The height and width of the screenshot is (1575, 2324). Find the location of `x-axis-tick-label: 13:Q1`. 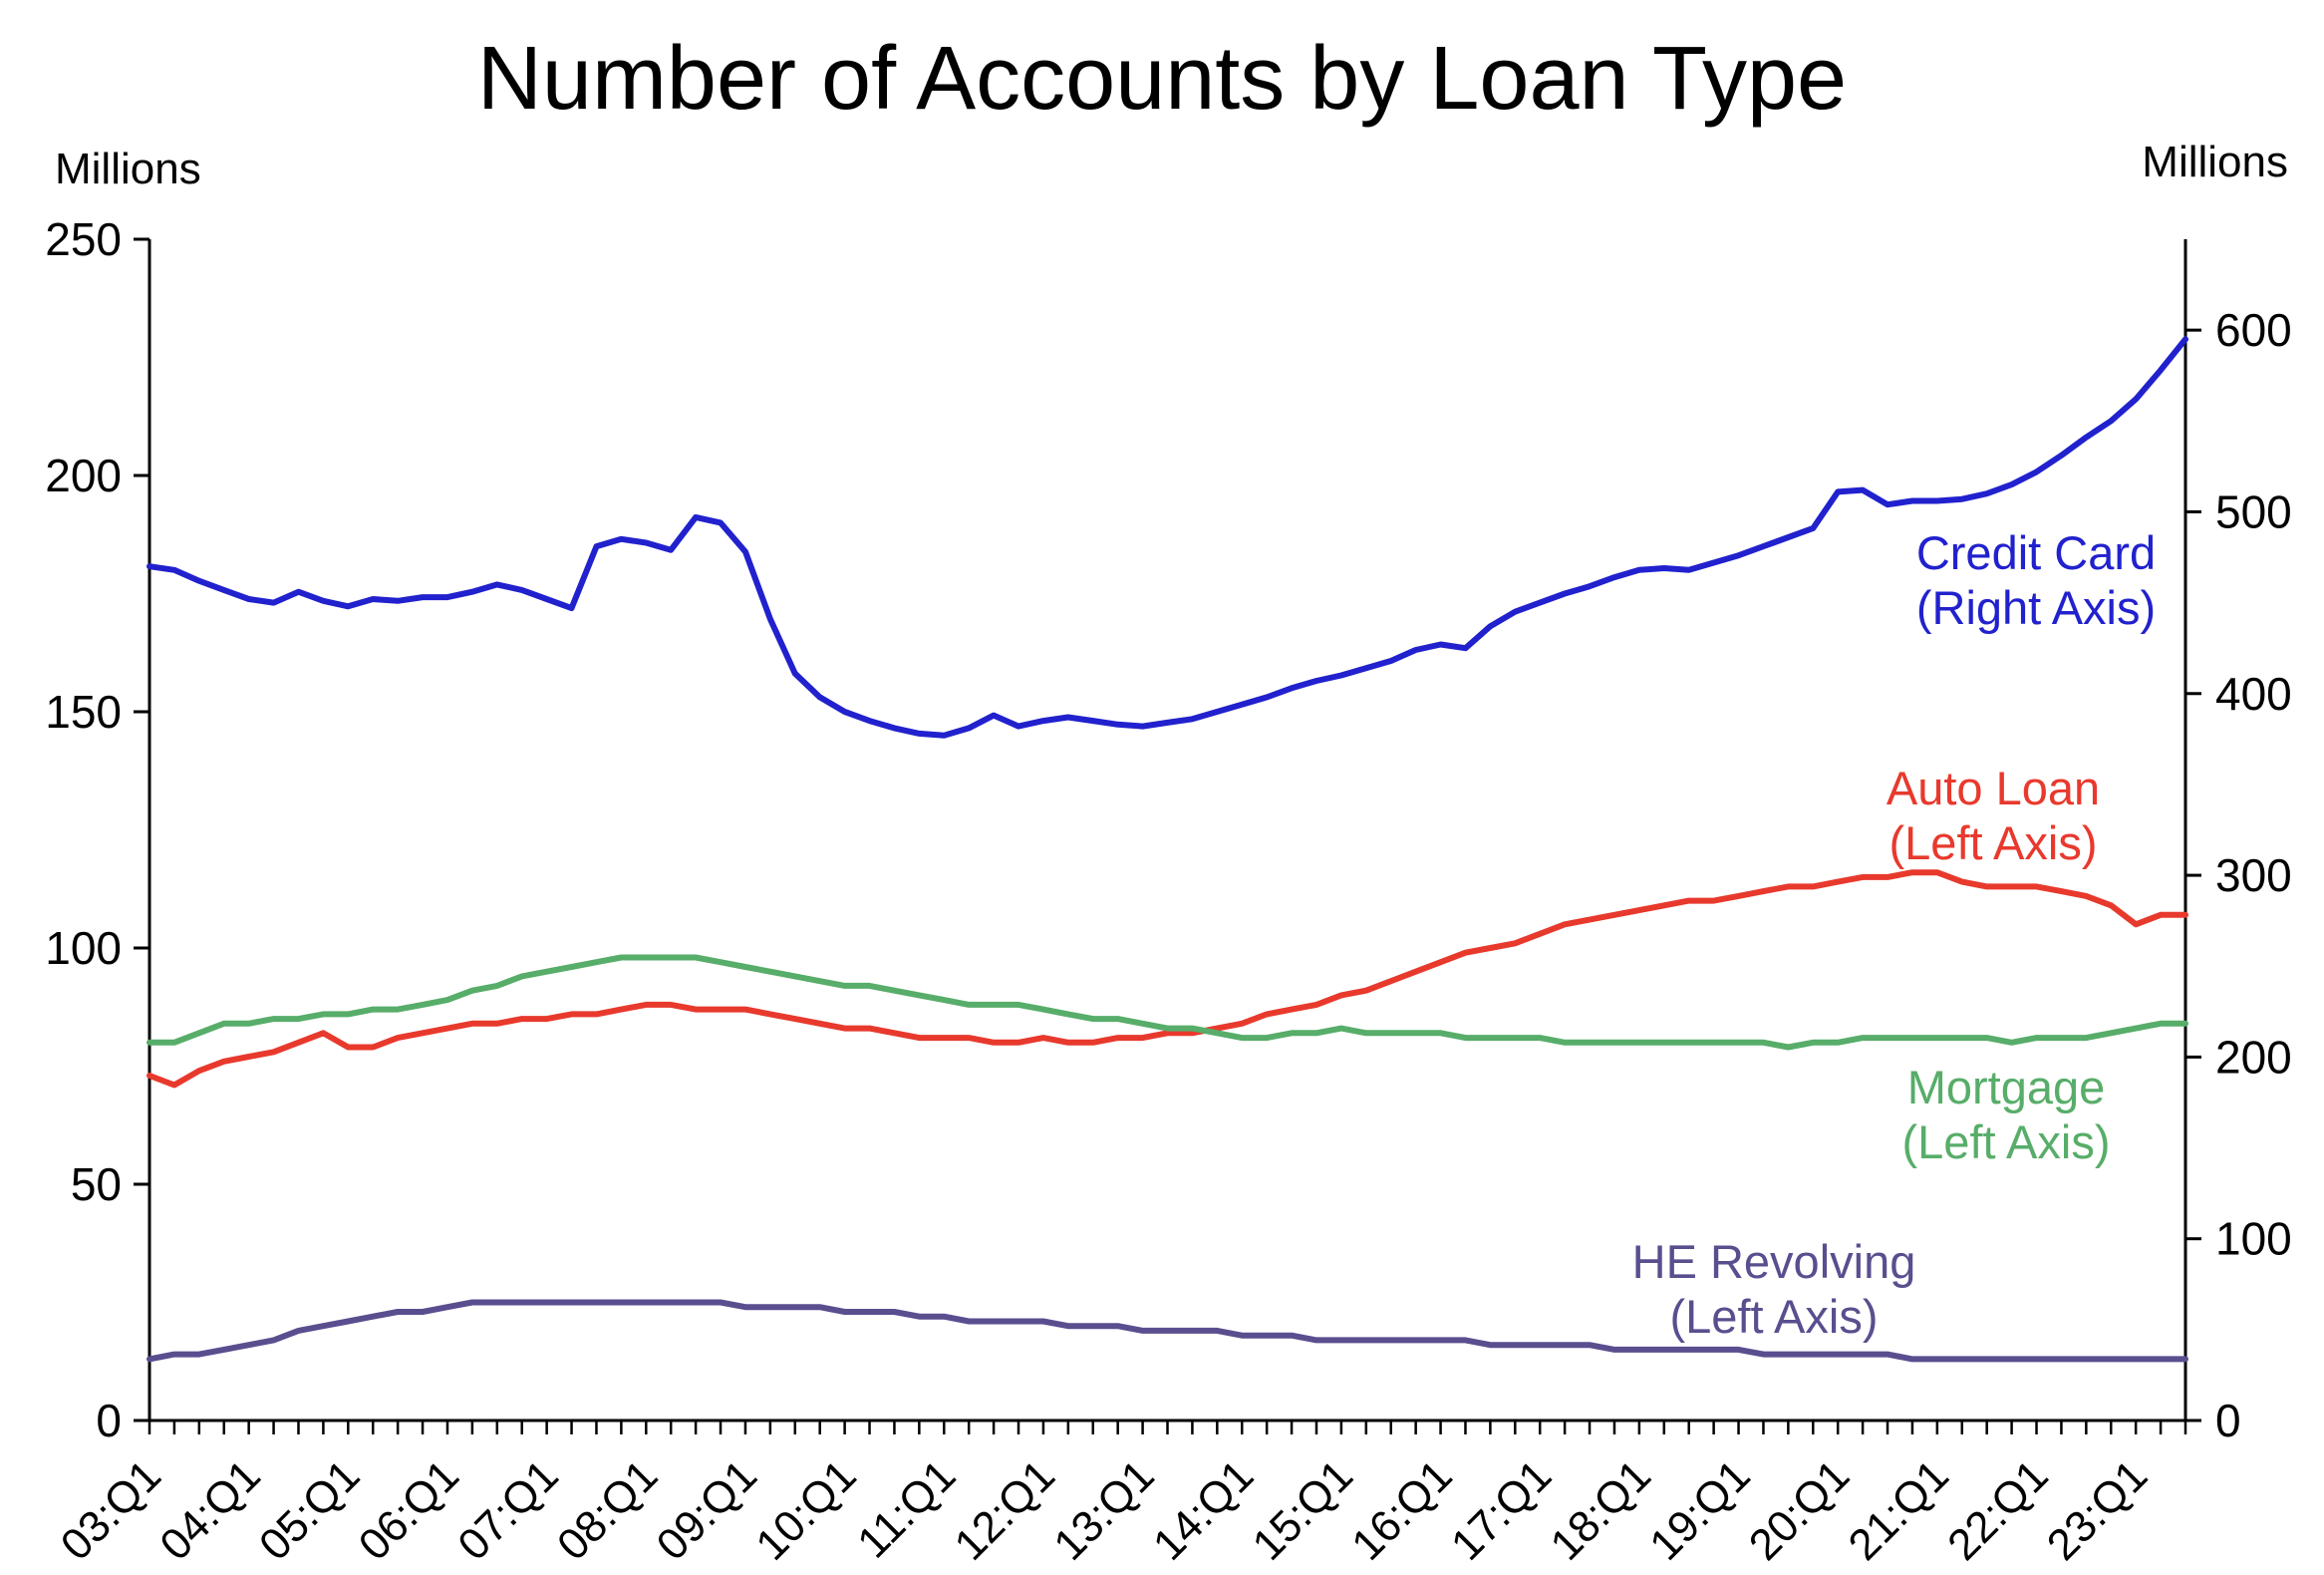

x-axis-tick-label: 13:Q1 is located at coordinates (1103, 1509).